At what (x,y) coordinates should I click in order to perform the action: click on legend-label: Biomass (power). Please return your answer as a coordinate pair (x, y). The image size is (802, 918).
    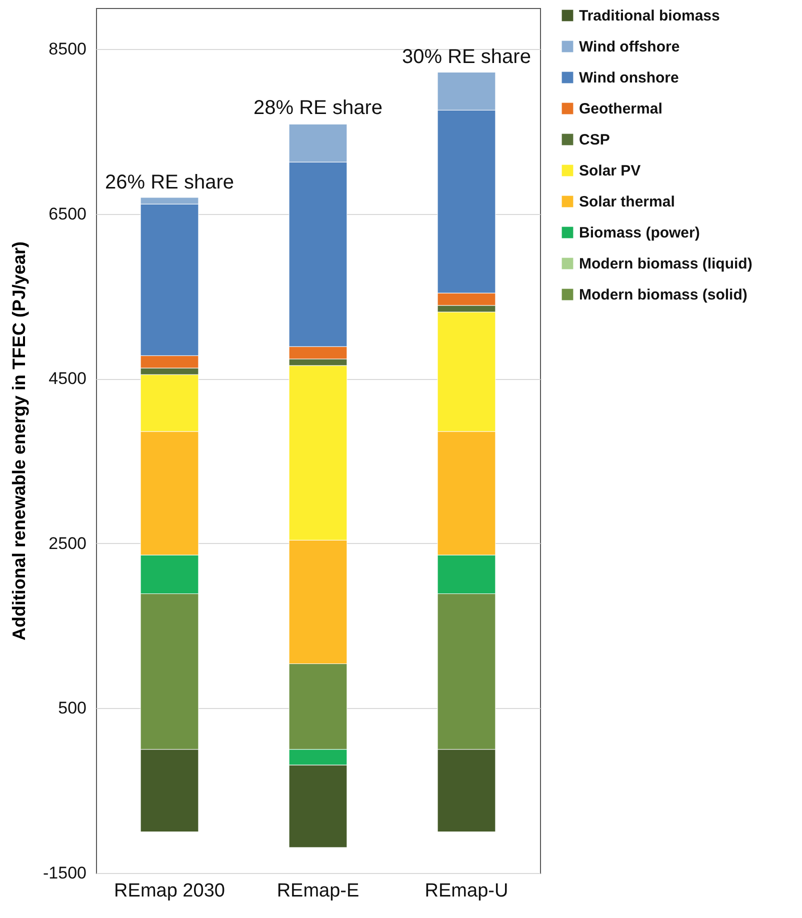
    Looking at the image, I should click on (639, 233).